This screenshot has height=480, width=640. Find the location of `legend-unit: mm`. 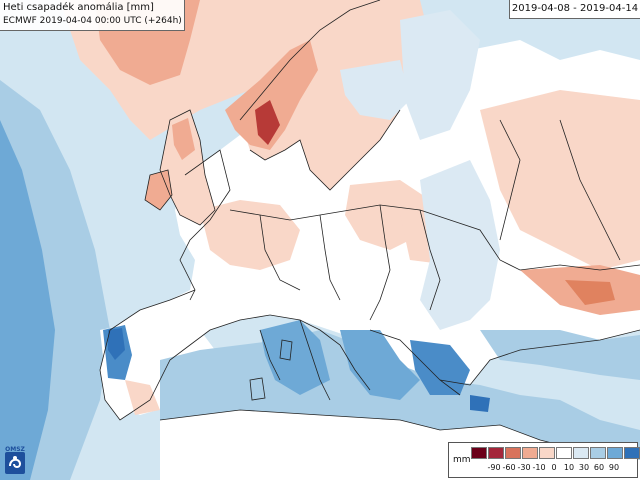

legend-unit: mm is located at coordinates (462, 460).